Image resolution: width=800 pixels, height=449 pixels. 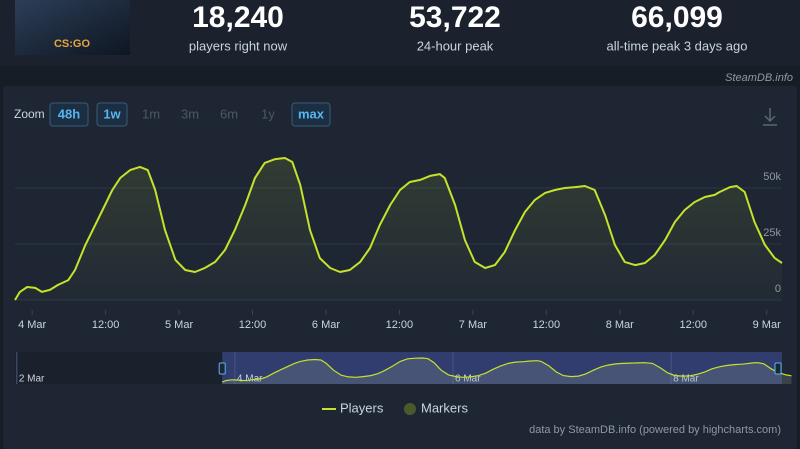 What do you see at coordinates (767, 325) in the screenshot?
I see `x-tick-label: 9 Mar` at bounding box center [767, 325].